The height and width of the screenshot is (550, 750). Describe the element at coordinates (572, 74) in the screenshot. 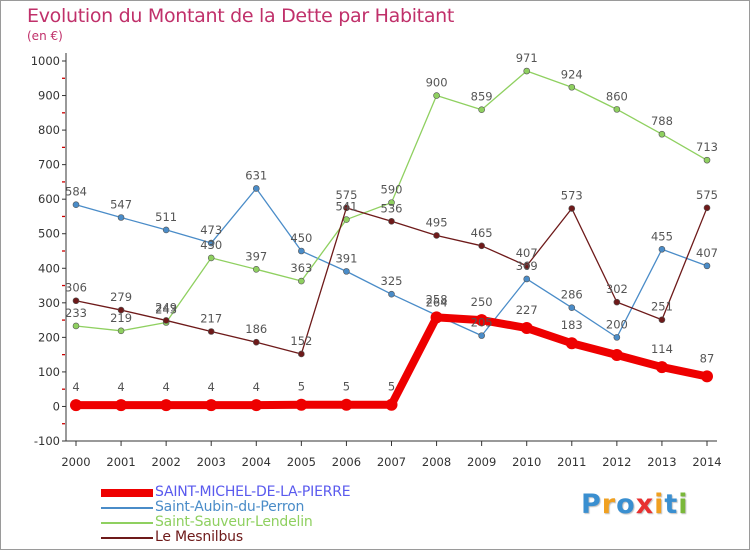

I see `data-label: 924` at that location.